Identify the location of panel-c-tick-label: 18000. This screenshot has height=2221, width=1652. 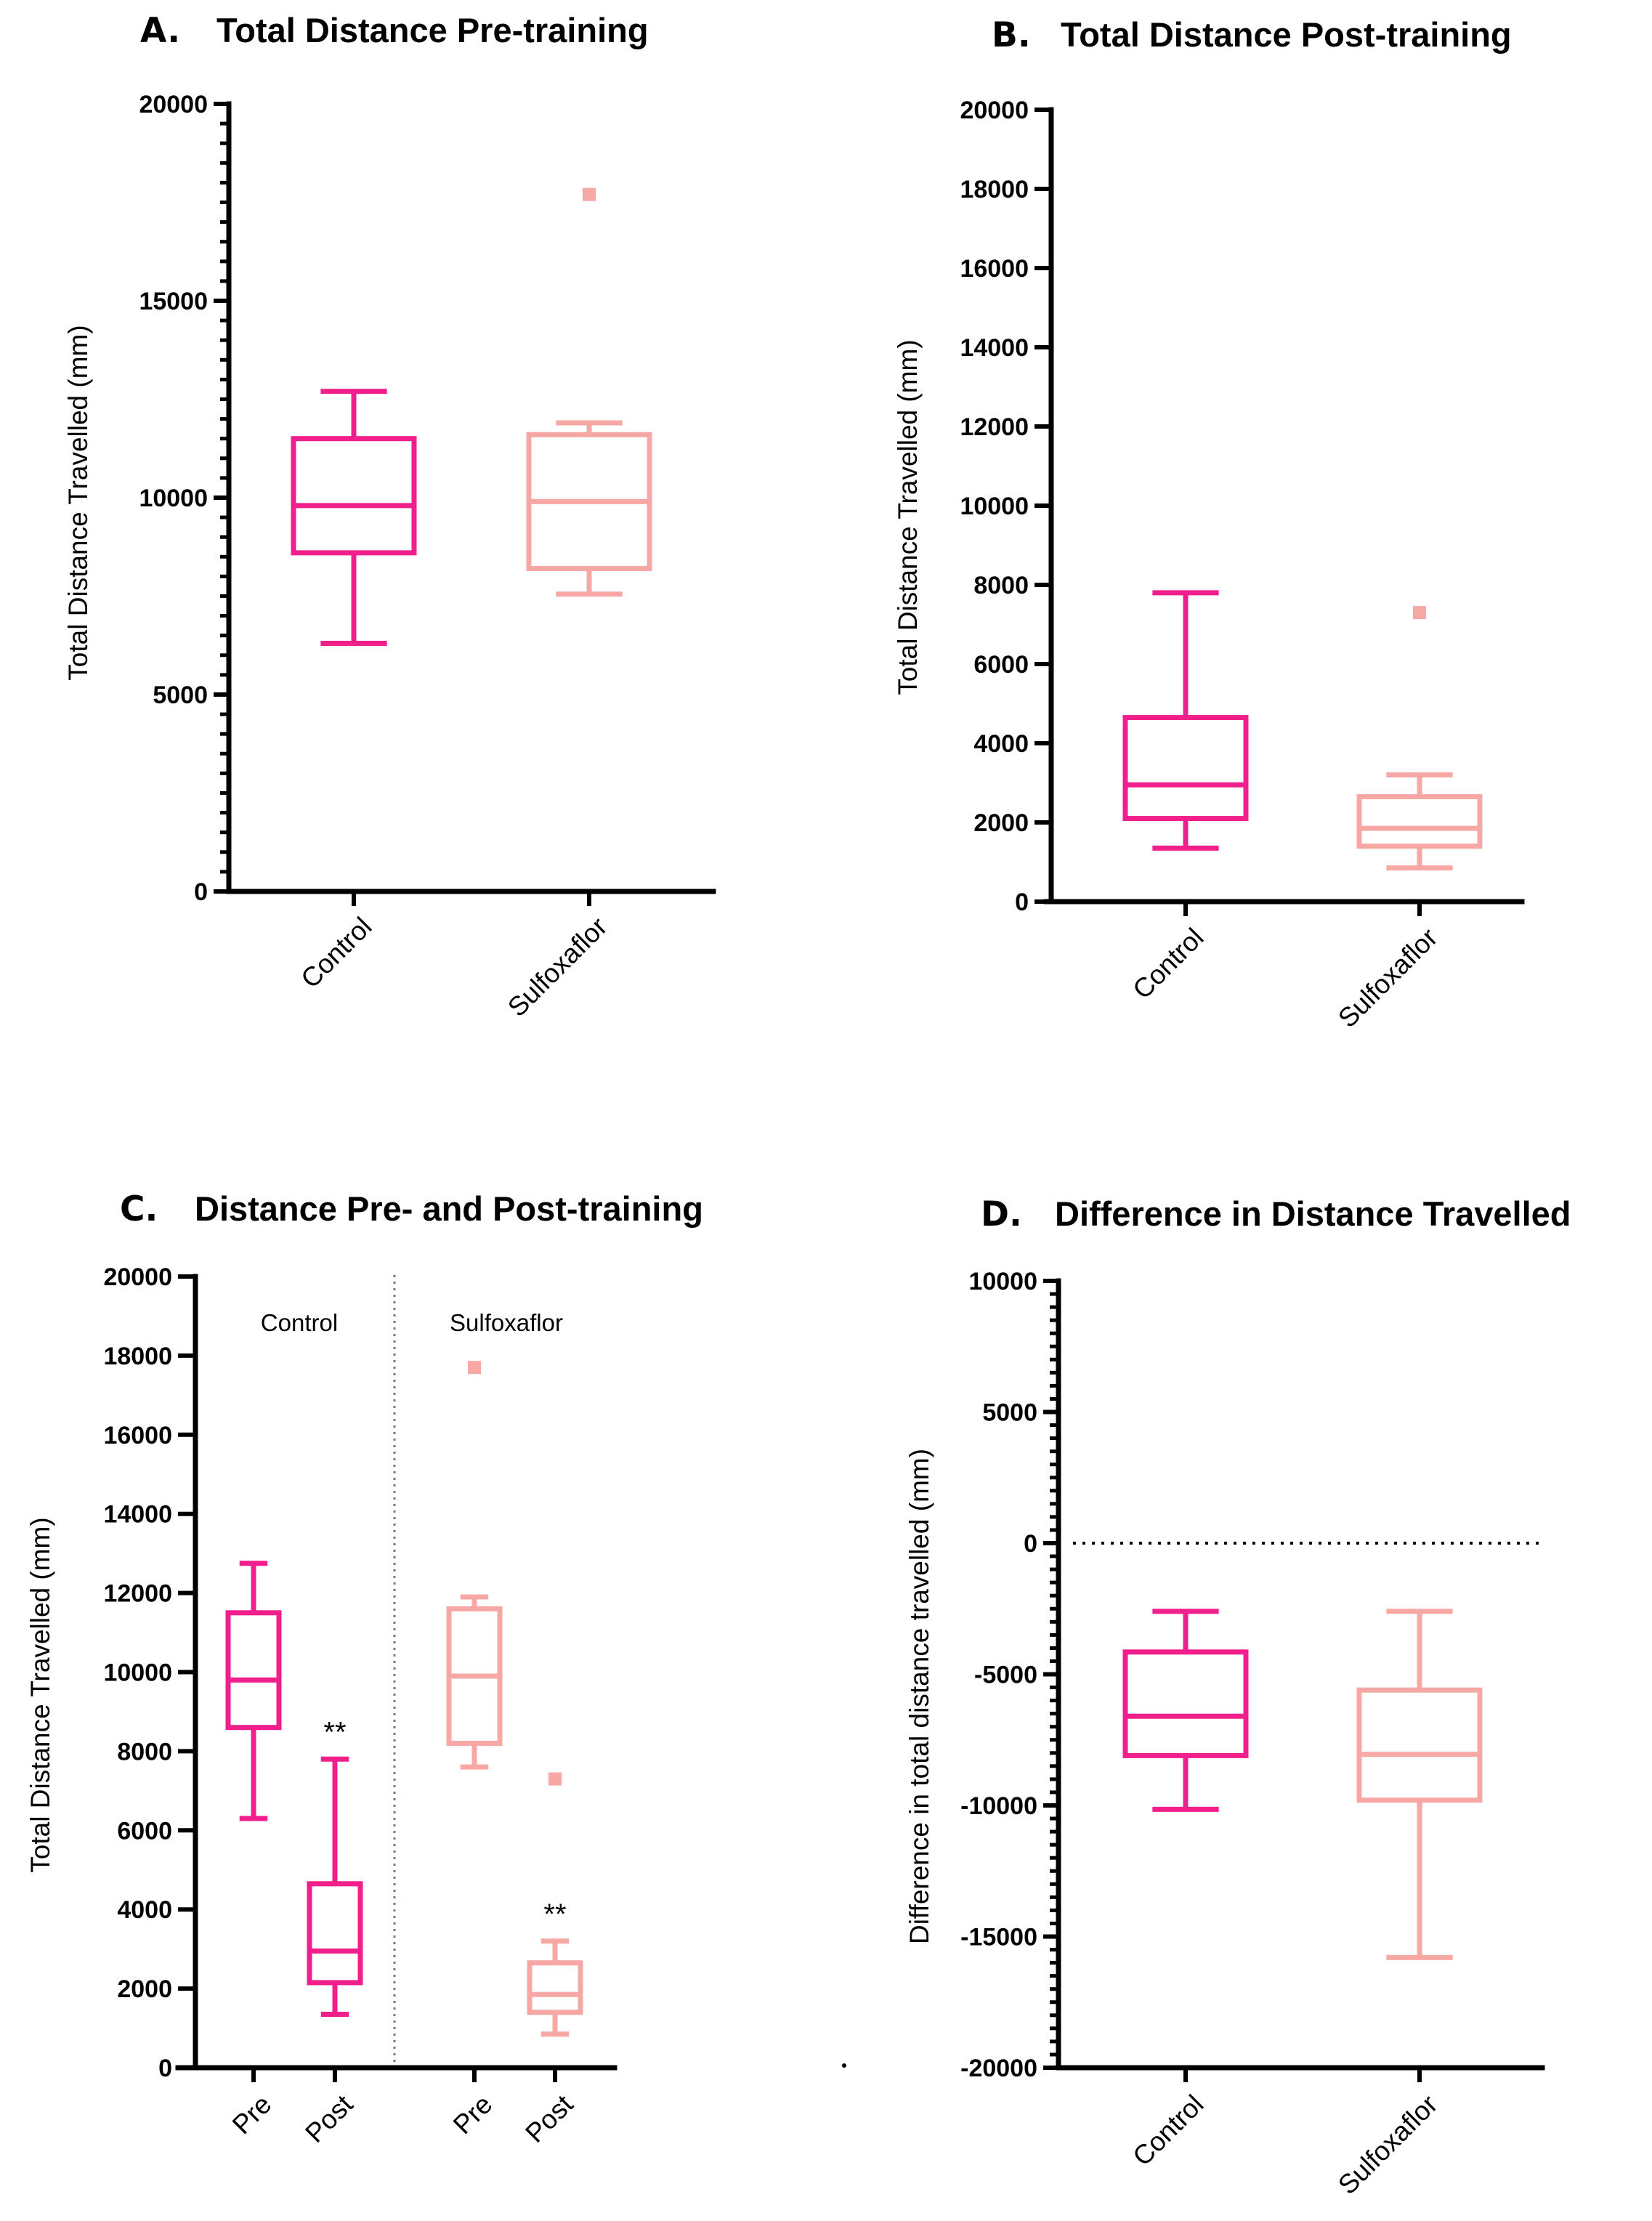
(137, 1356).